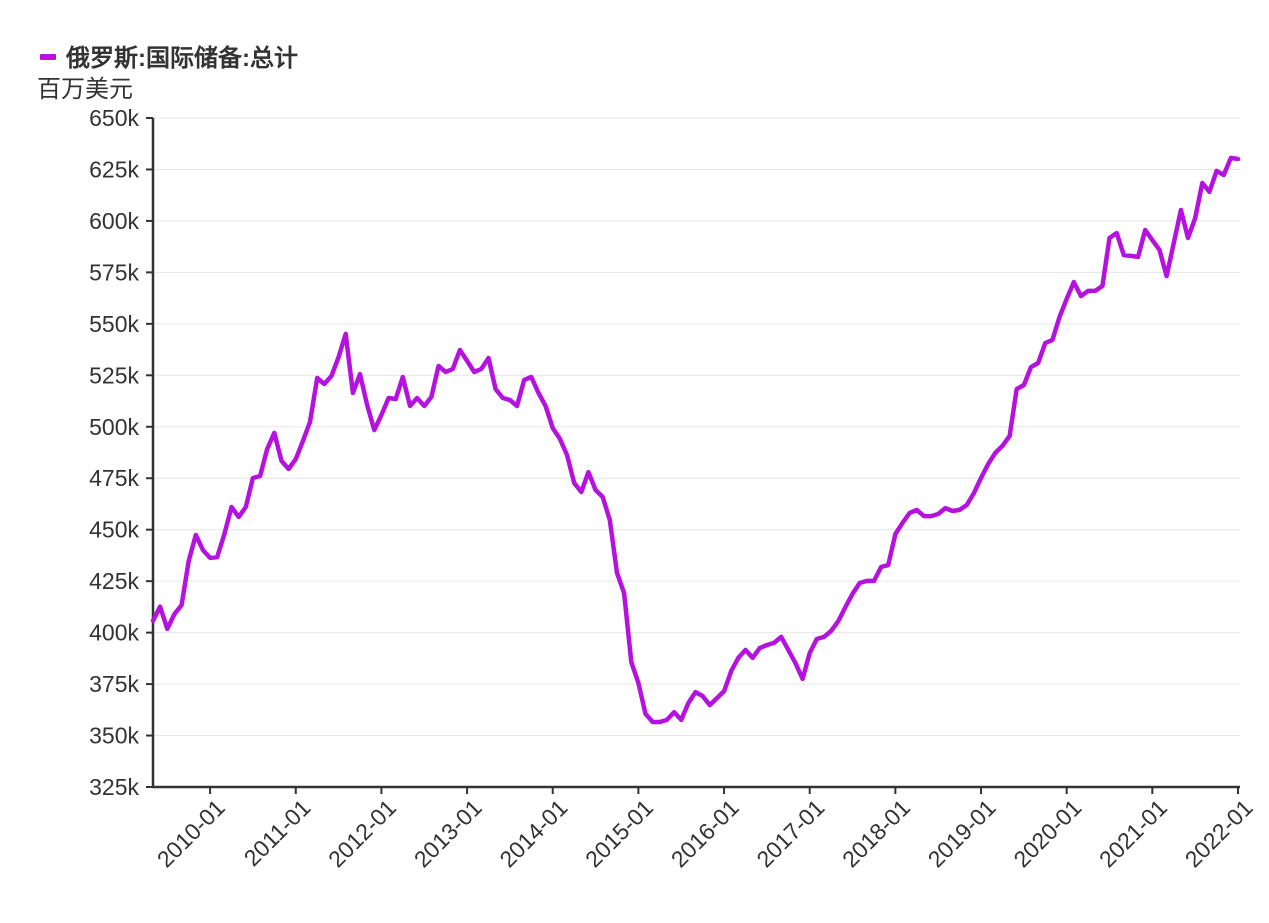 The image size is (1269, 923). I want to click on x-tick-label: 2022-01, so click(1219, 833).